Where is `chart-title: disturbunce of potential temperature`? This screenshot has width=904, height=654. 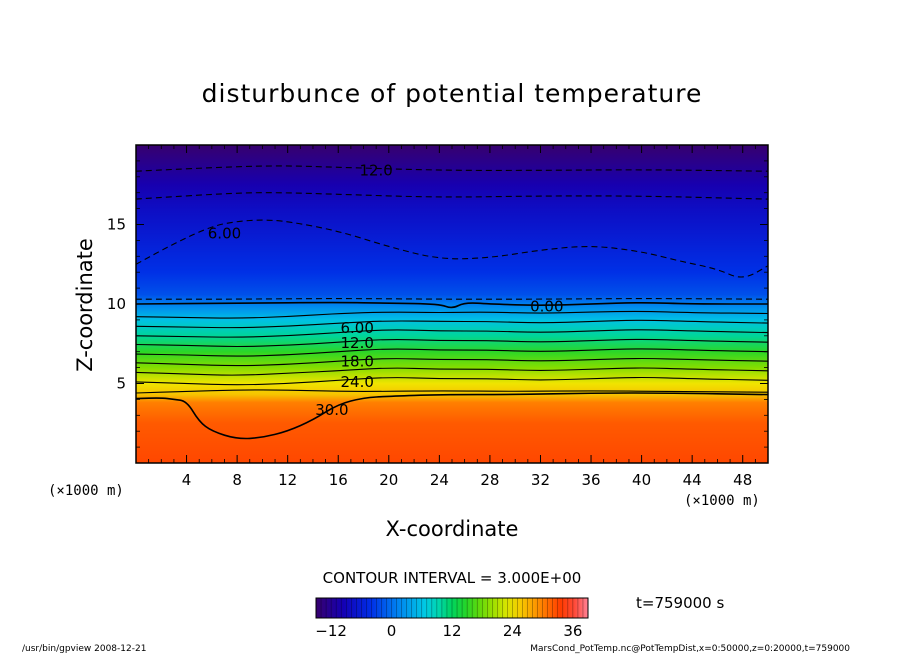 chart-title: disturbunce of potential temperature is located at coordinates (452, 93).